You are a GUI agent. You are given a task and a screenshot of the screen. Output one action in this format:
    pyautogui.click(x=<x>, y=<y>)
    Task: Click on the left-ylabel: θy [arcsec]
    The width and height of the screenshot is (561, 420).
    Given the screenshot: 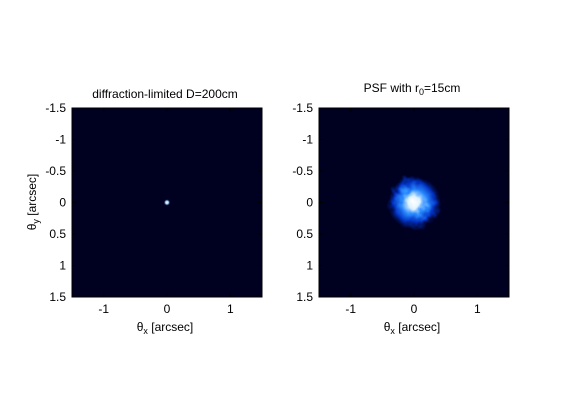 What is the action you would take?
    pyautogui.click(x=33, y=202)
    